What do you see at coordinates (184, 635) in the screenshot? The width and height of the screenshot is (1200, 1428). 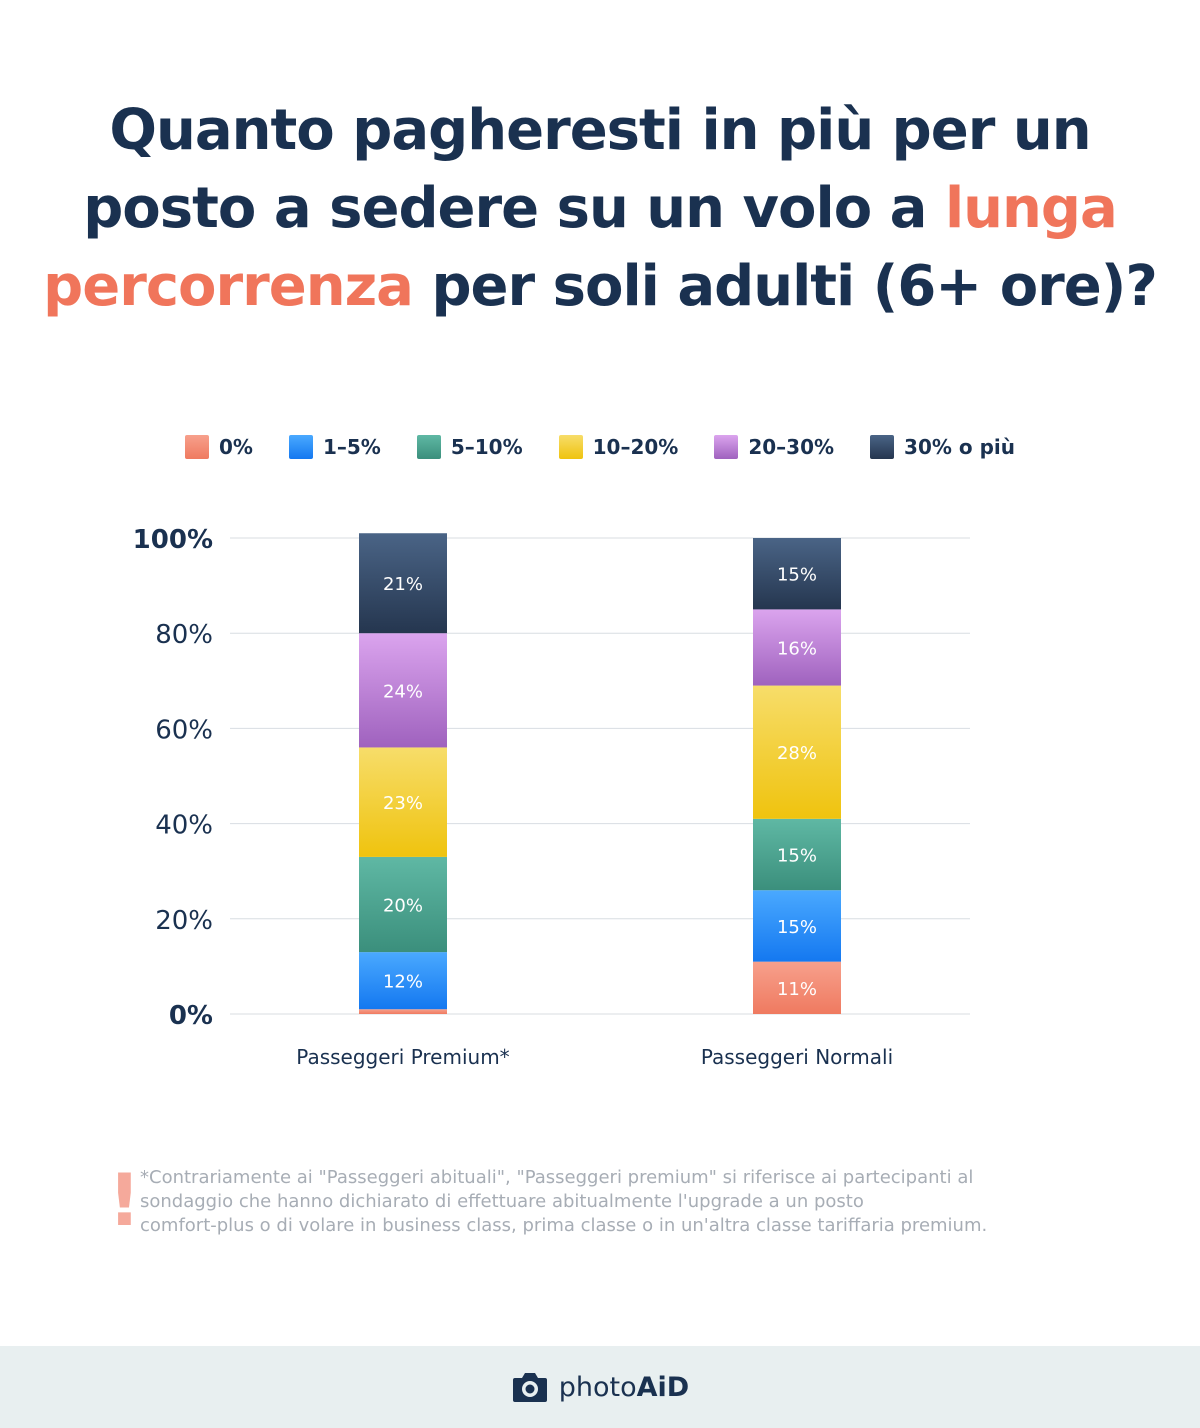 I see `y-tick-label: 80%` at bounding box center [184, 635].